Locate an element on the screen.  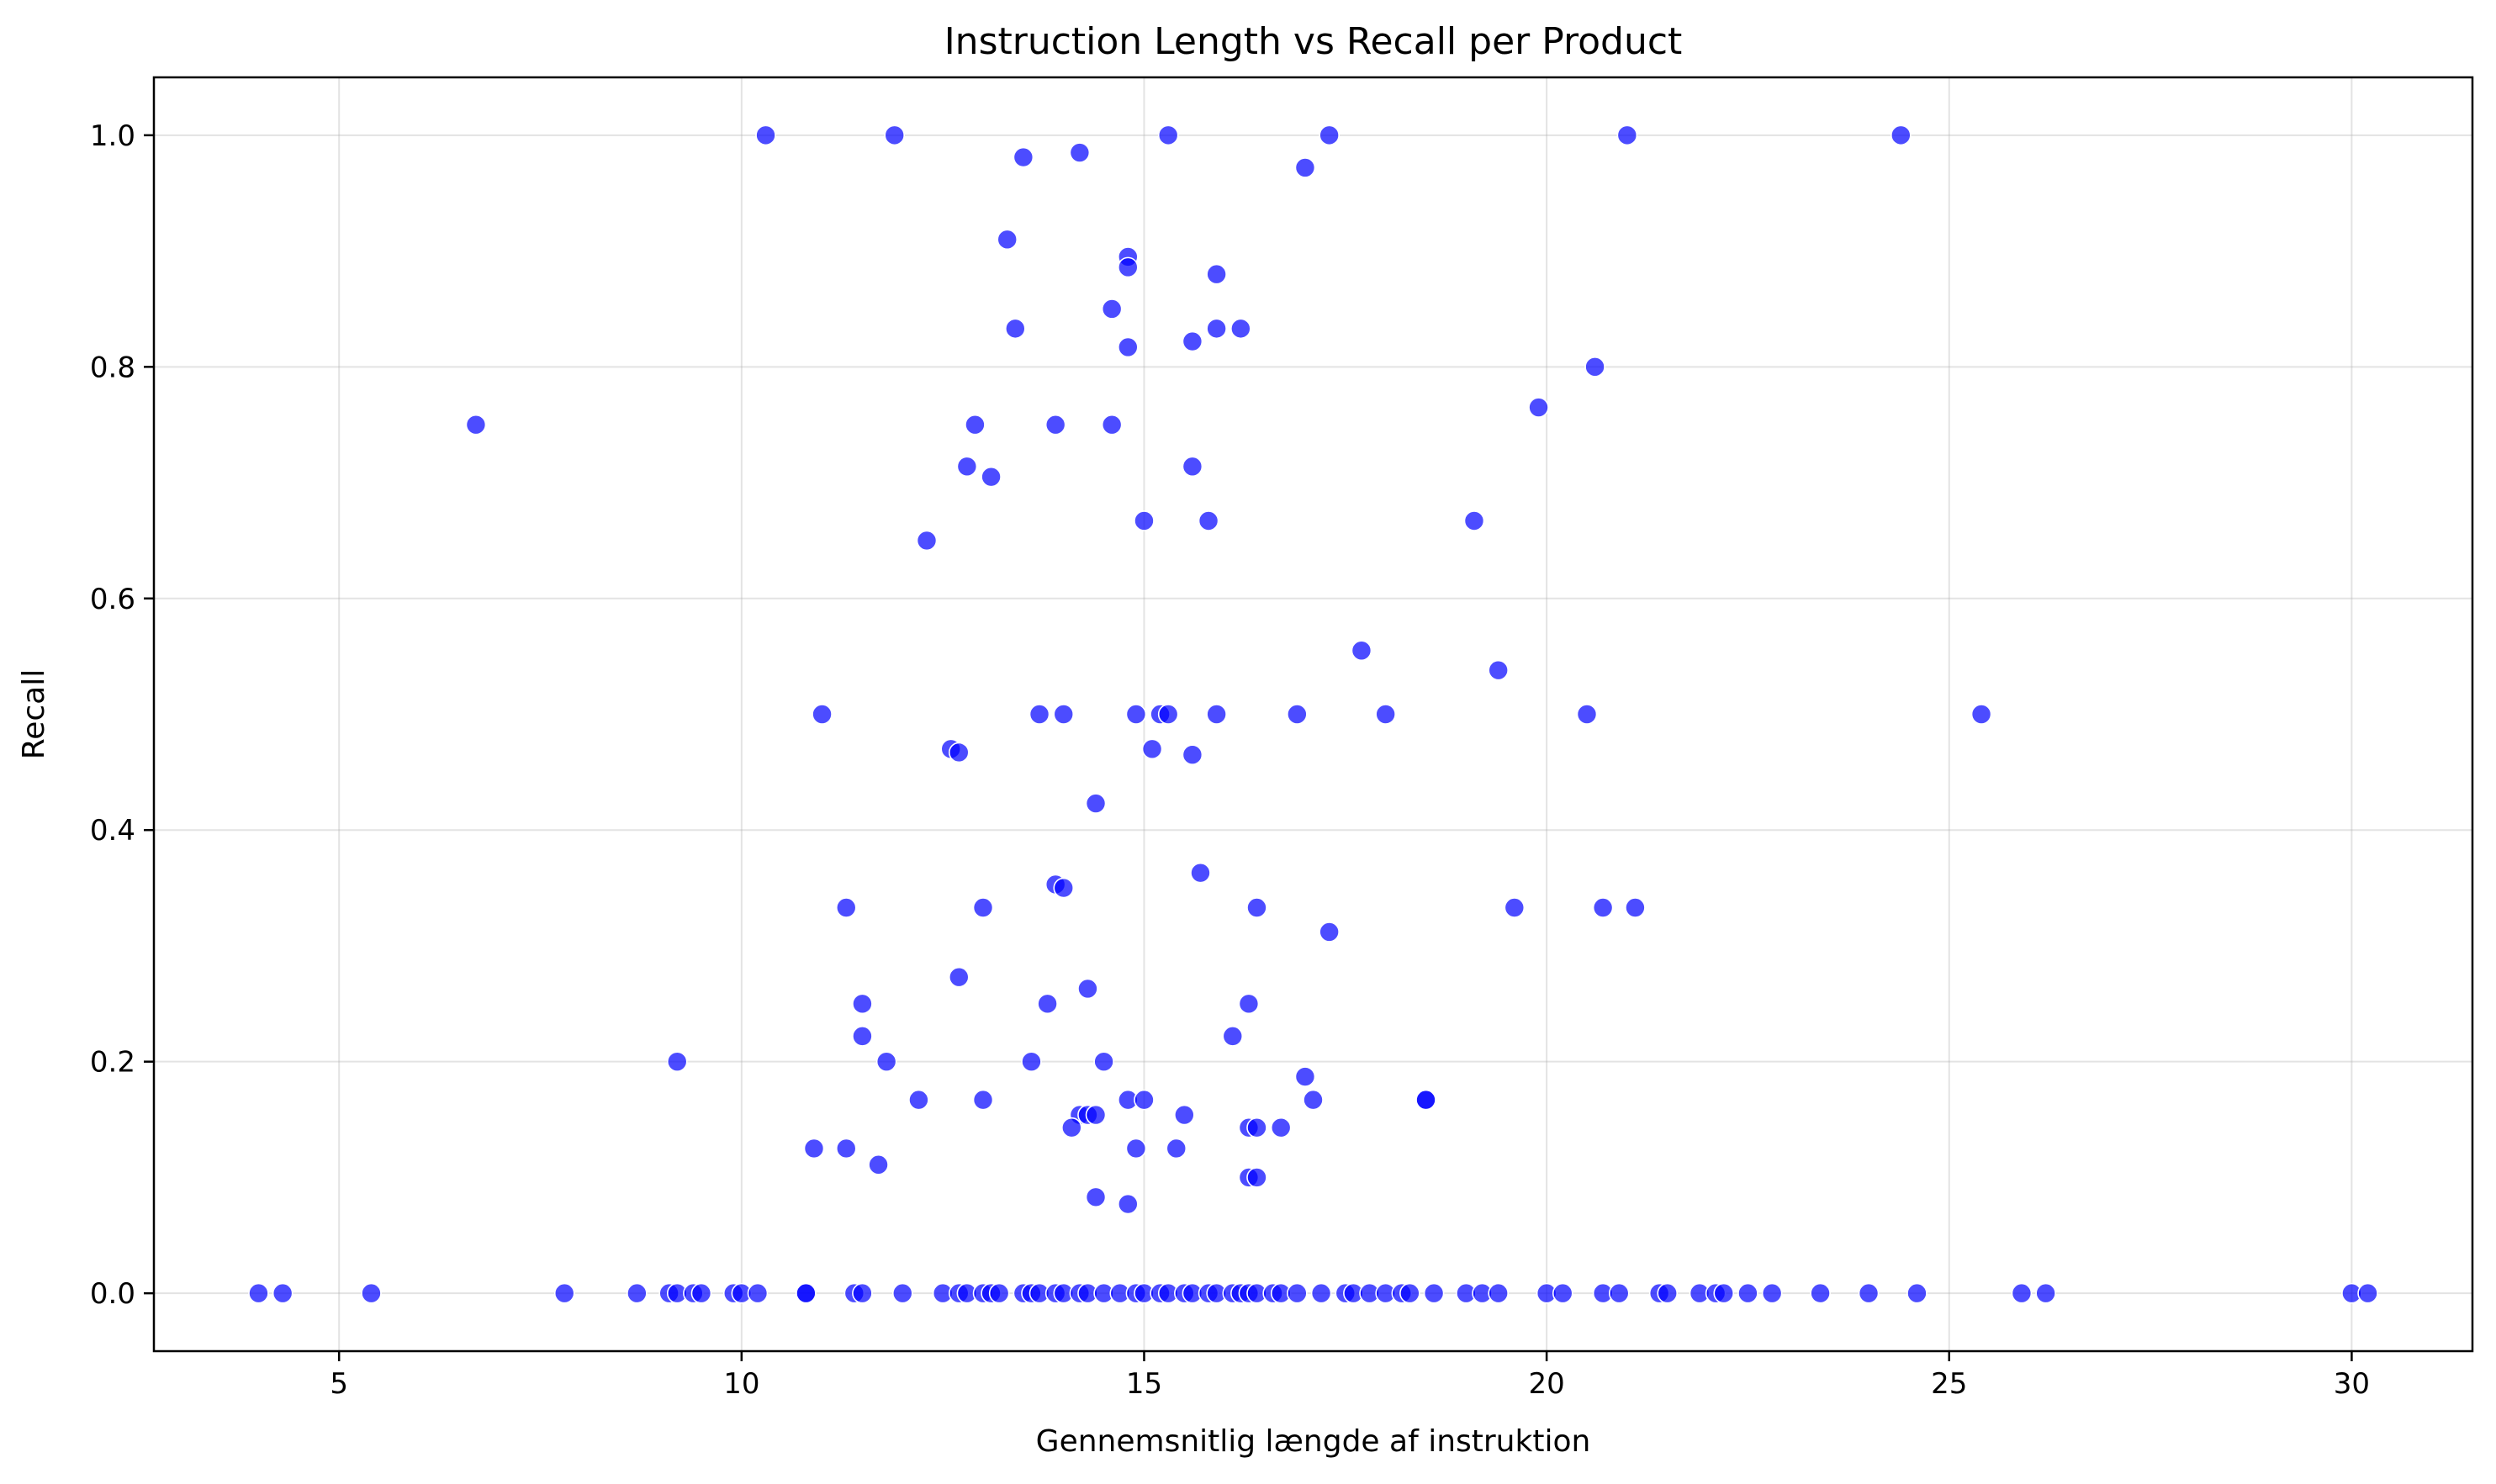
y-tick-label: 0.0 is located at coordinates (112, 1294).